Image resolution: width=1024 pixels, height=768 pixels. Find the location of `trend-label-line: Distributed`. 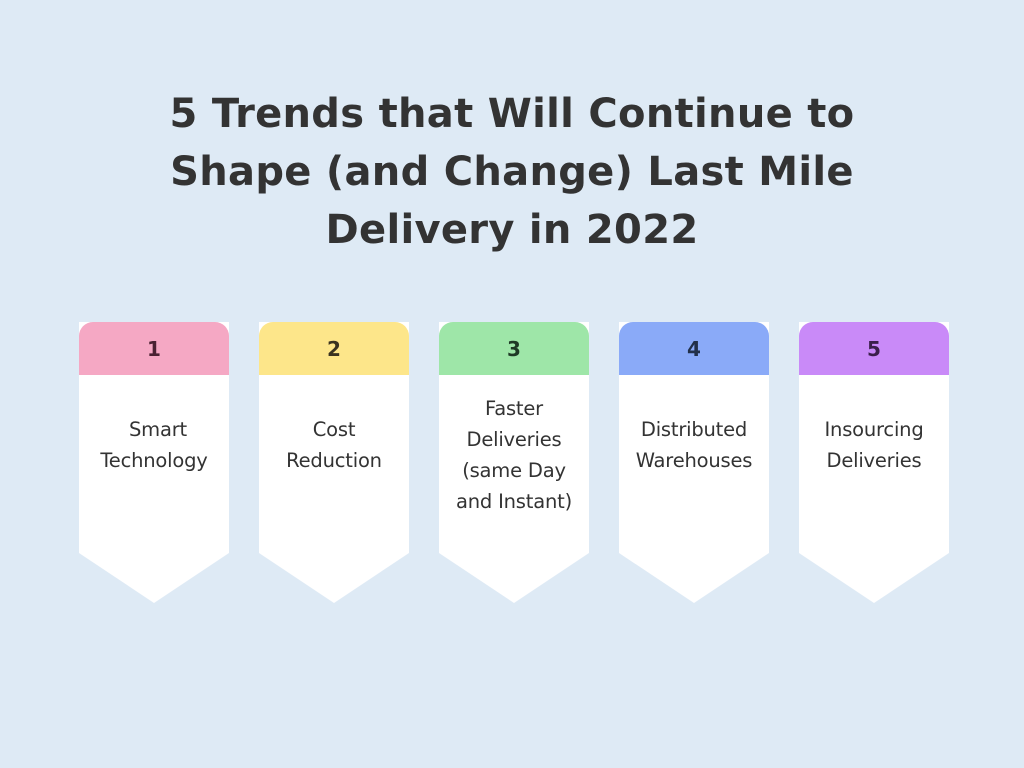

trend-label-line: Distributed is located at coordinates (694, 429).